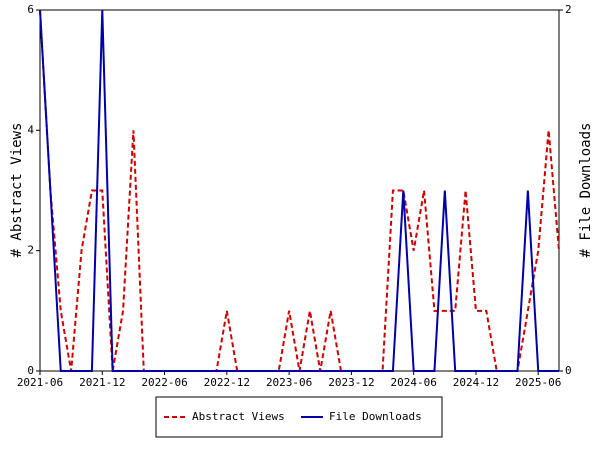 The height and width of the screenshot is (450, 600). What do you see at coordinates (30, 129) in the screenshot?
I see `y-tick-label: 4` at bounding box center [30, 129].